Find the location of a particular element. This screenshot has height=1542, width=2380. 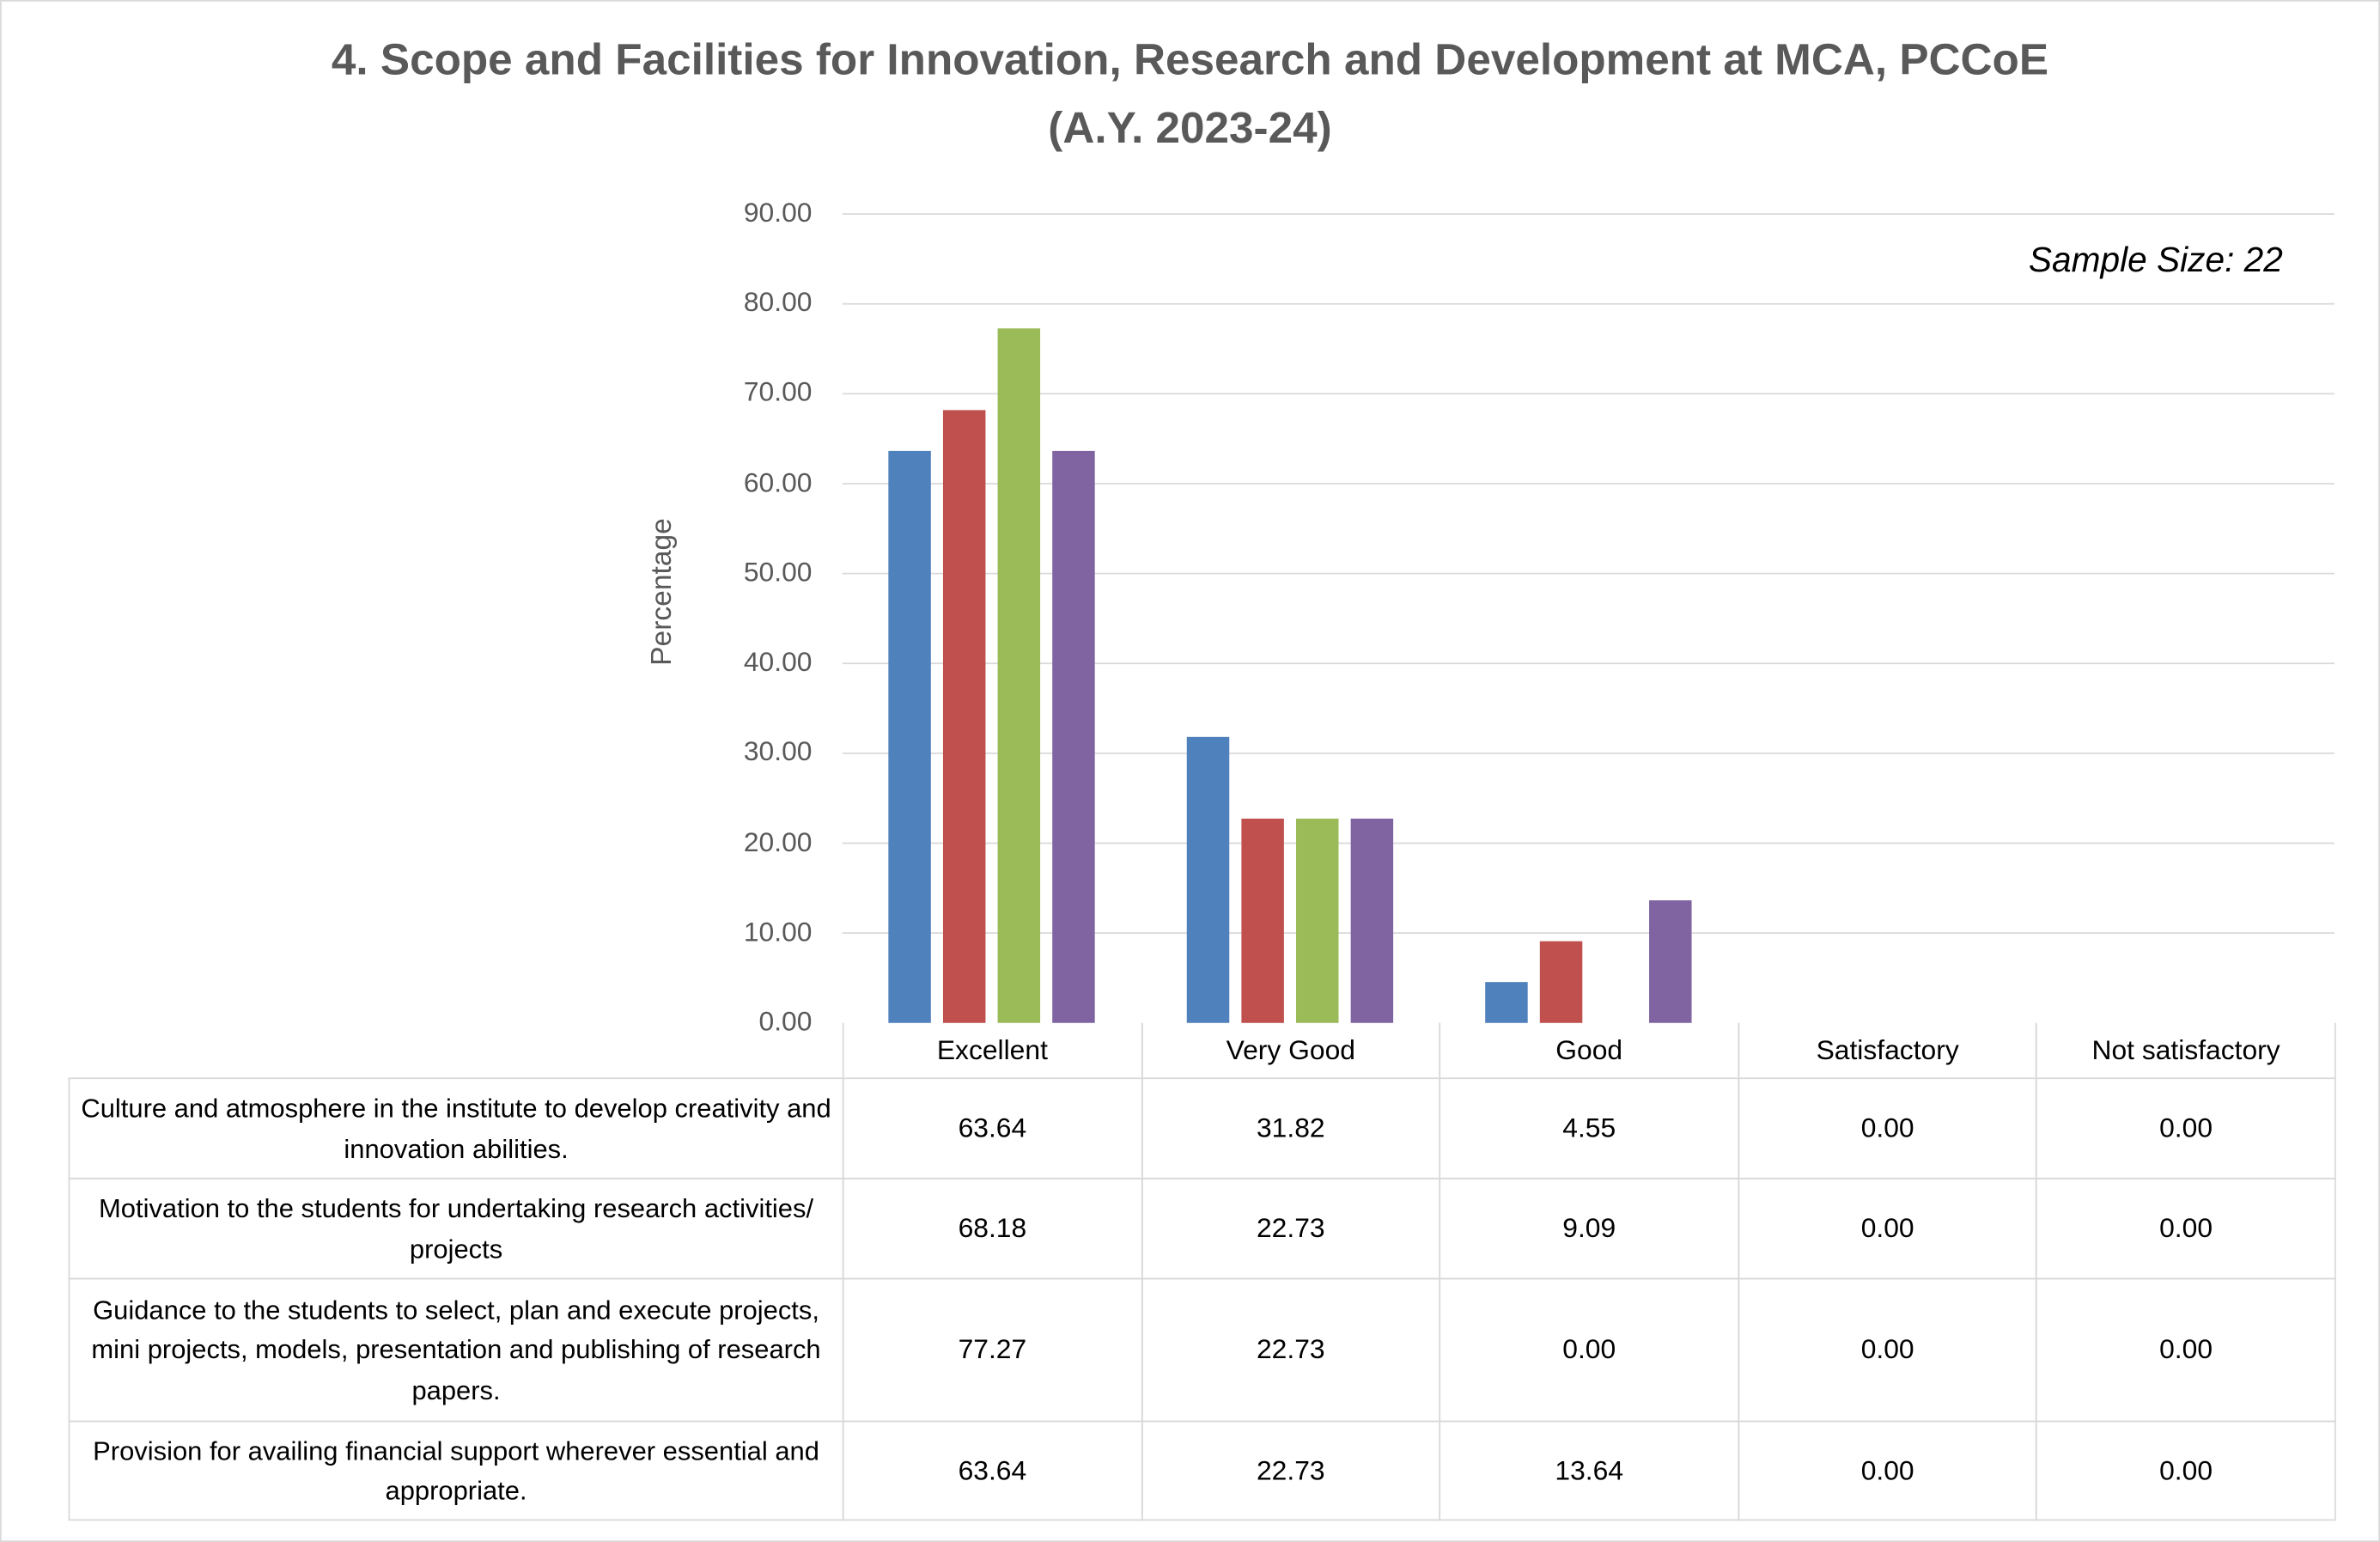

y-tick-label: 80.00 is located at coordinates (778, 302).